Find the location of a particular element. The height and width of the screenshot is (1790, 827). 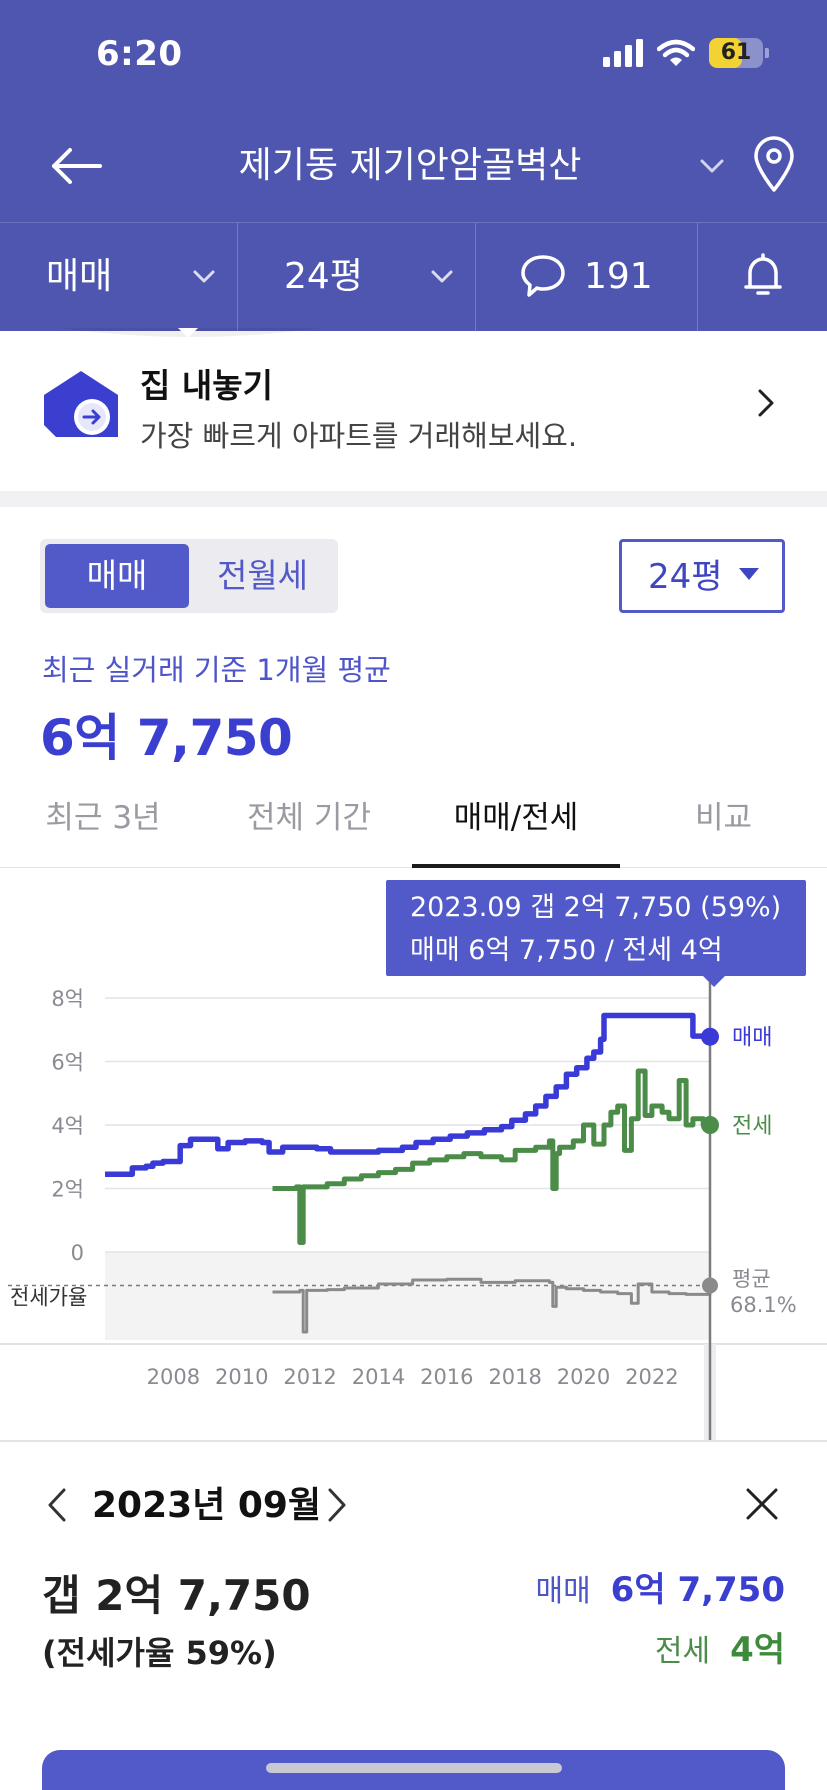

home-indicator is located at coordinates (414, 1768).